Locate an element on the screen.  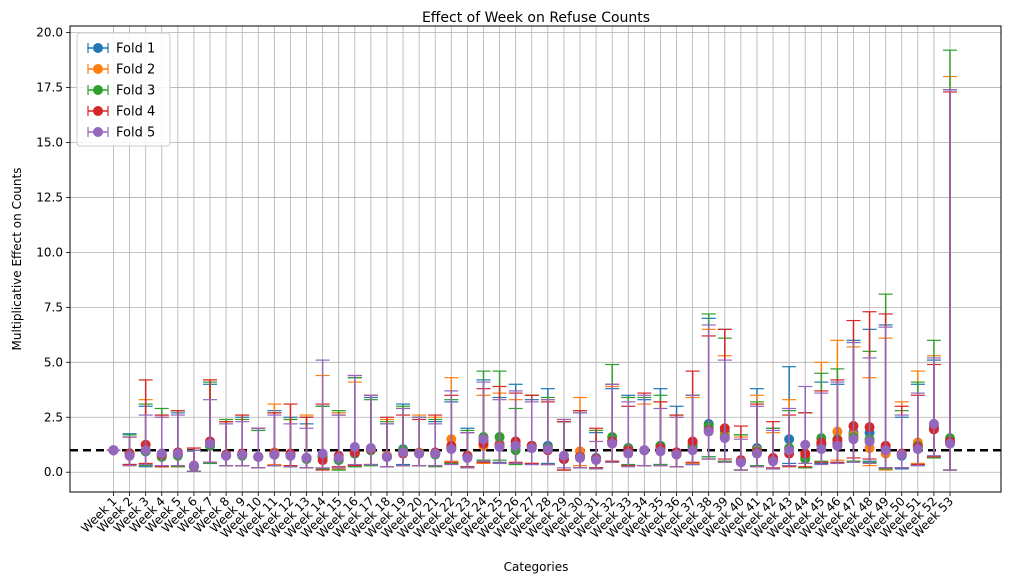
x-axis-label: Categories is located at coordinates (536, 567).